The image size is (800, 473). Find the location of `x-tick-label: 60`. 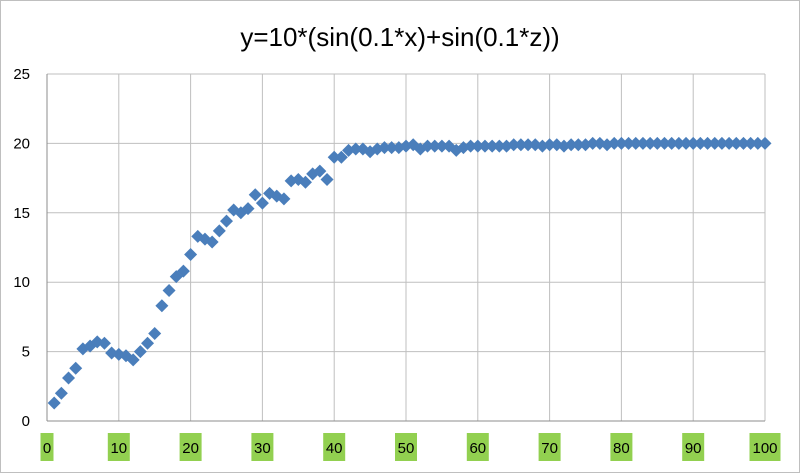

x-tick-label: 60 is located at coordinates (477, 448).